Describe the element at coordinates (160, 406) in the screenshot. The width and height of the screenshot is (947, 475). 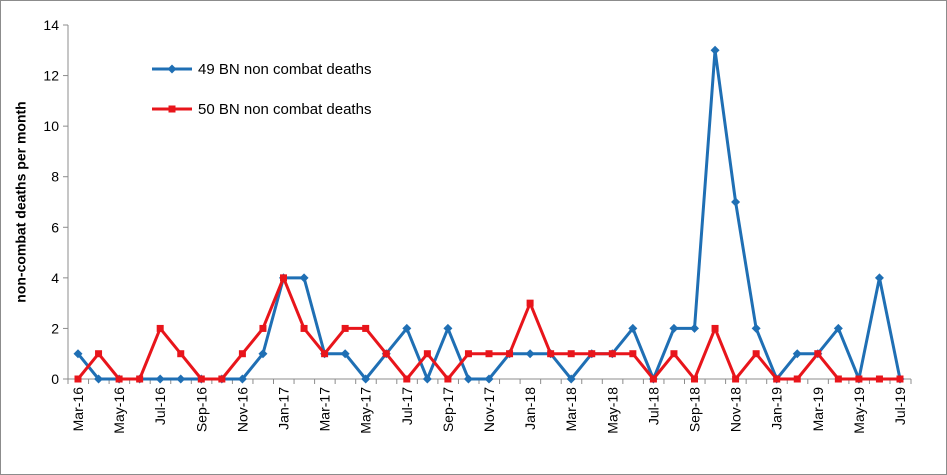
I see `x-tick-label: Jul-16` at that location.